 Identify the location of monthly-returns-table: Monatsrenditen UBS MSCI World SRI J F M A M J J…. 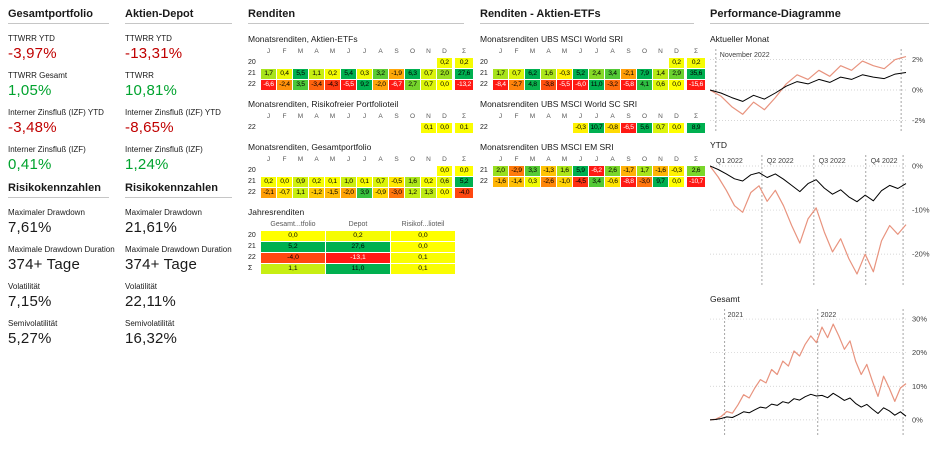
(595, 62).